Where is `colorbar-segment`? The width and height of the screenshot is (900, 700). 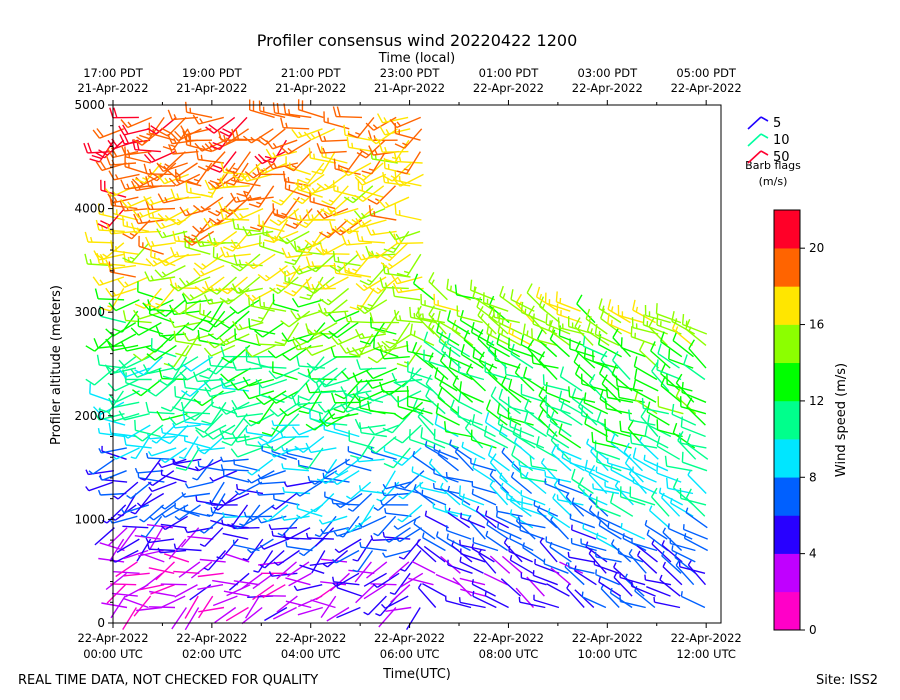 colorbar-segment is located at coordinates (787, 611).